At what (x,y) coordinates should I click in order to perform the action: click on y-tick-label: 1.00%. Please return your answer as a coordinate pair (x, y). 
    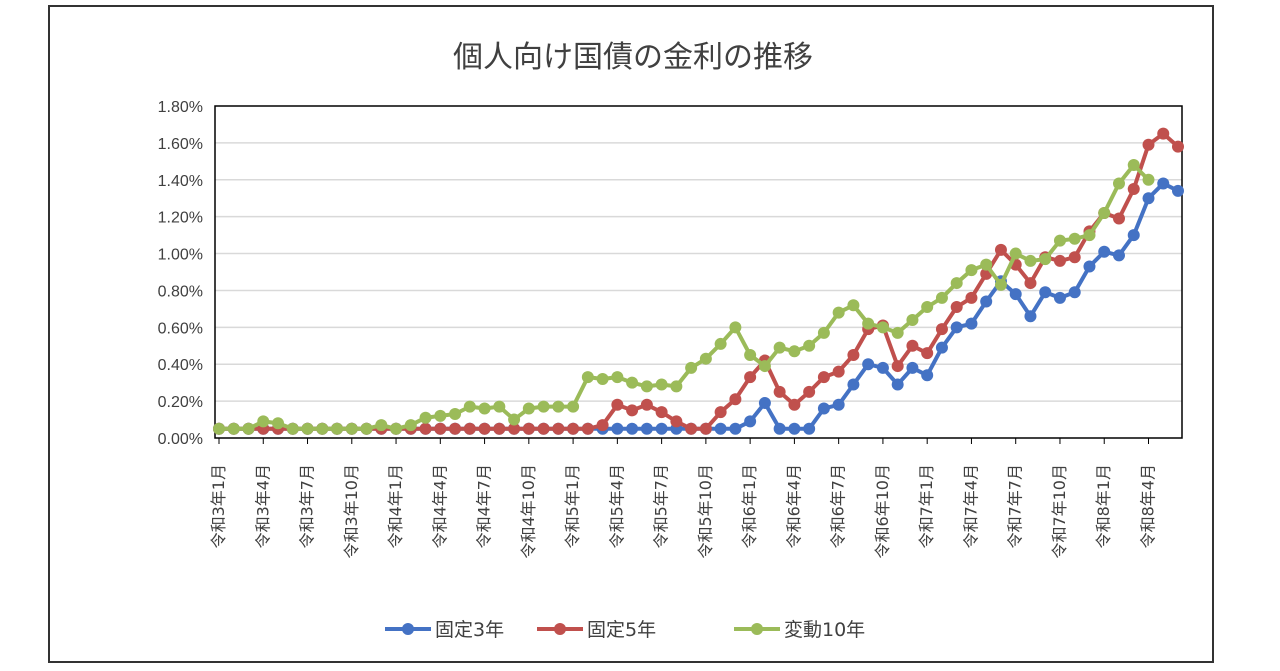
    Looking at the image, I should click on (180, 255).